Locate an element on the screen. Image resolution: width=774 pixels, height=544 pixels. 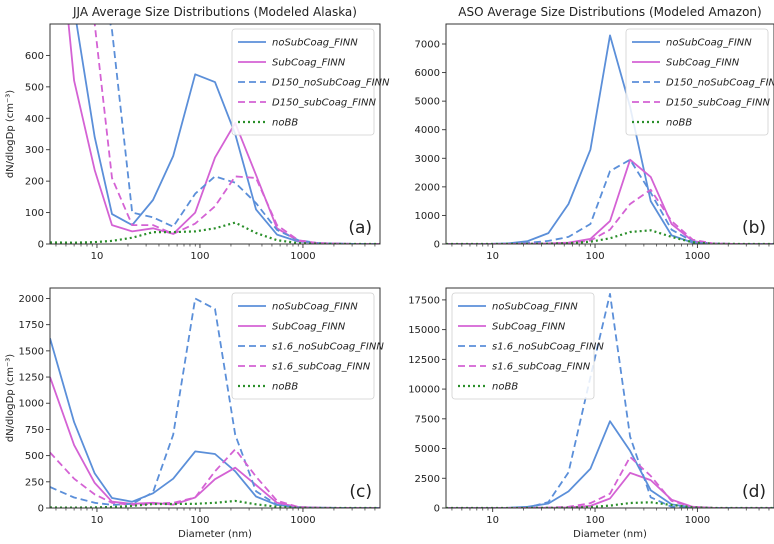
y-tick-label: 6000 is located at coordinates (427, 73).